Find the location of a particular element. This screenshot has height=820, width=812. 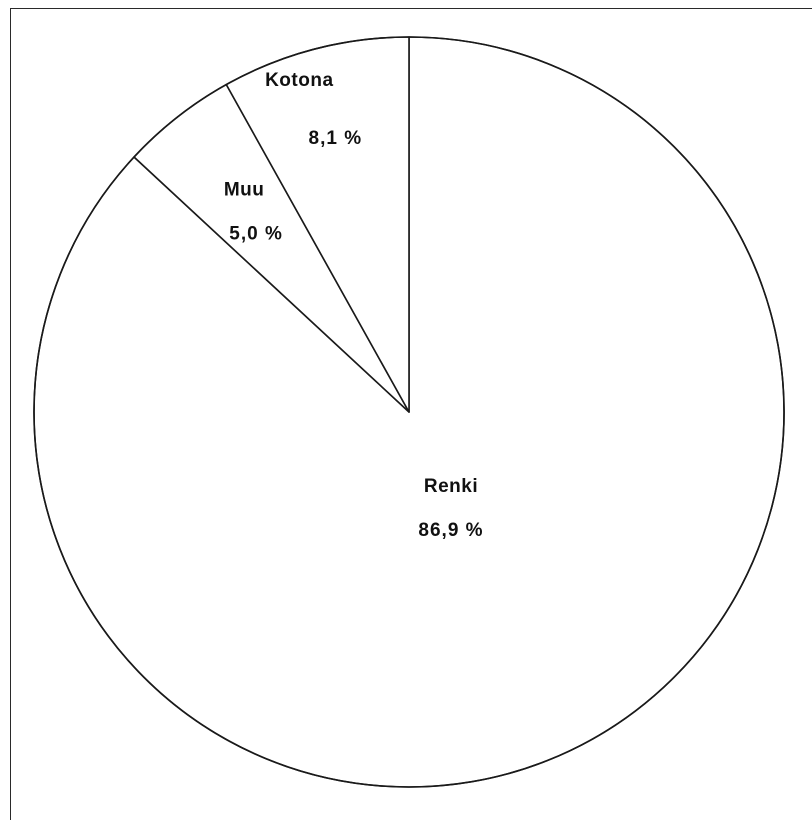

slice-value-kotona: 8,1 % is located at coordinates (336, 138).